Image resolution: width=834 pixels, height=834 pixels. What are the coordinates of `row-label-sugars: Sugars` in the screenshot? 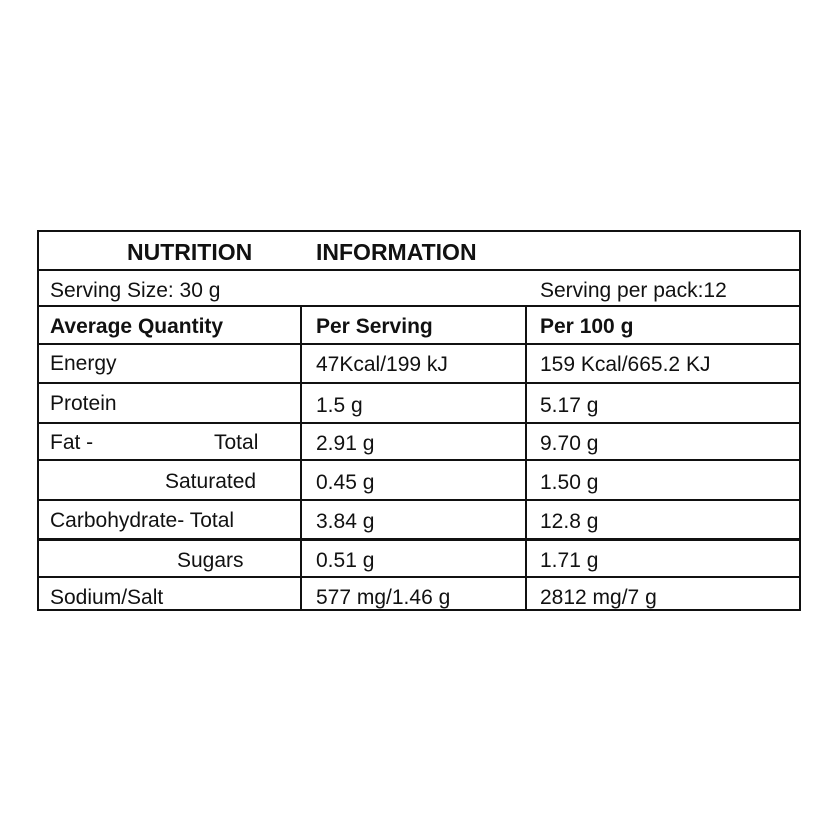 It's located at (210, 560).